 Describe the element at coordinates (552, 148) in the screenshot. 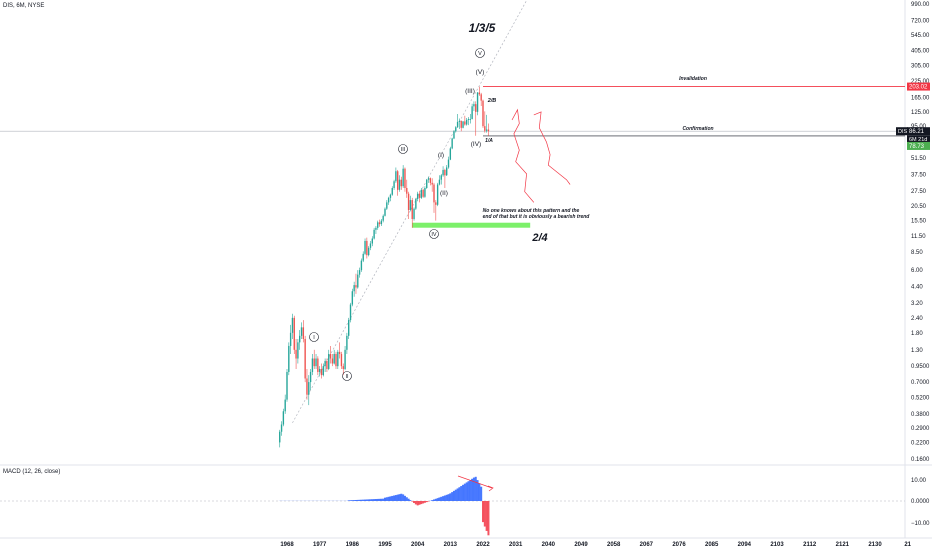

I see `forecast-path-b` at that location.